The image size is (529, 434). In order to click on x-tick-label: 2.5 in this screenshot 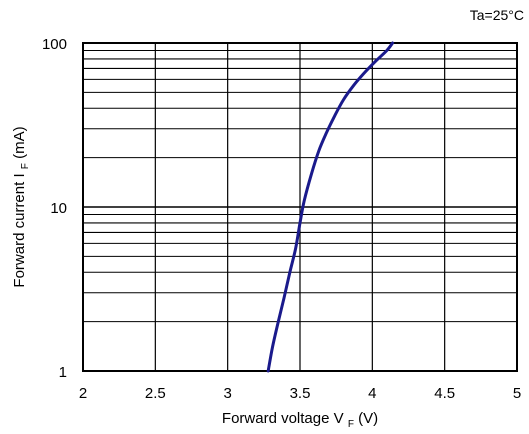, I will do `click(155, 393)`.